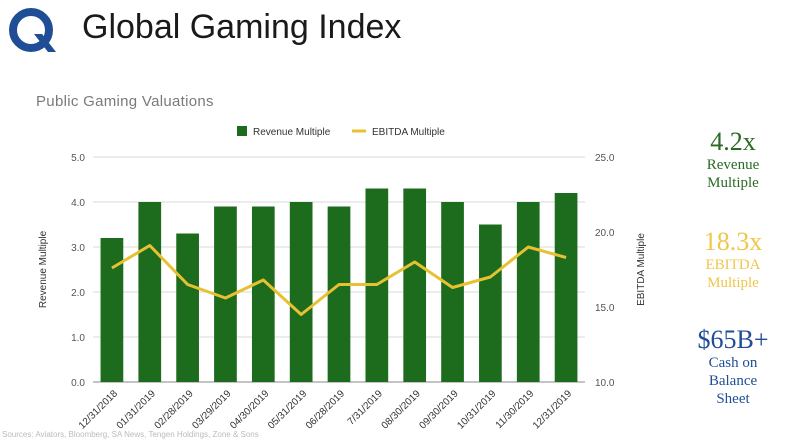 The height and width of the screenshot is (439, 800). I want to click on x-tick-label: 04/30/2019, so click(249, 409).